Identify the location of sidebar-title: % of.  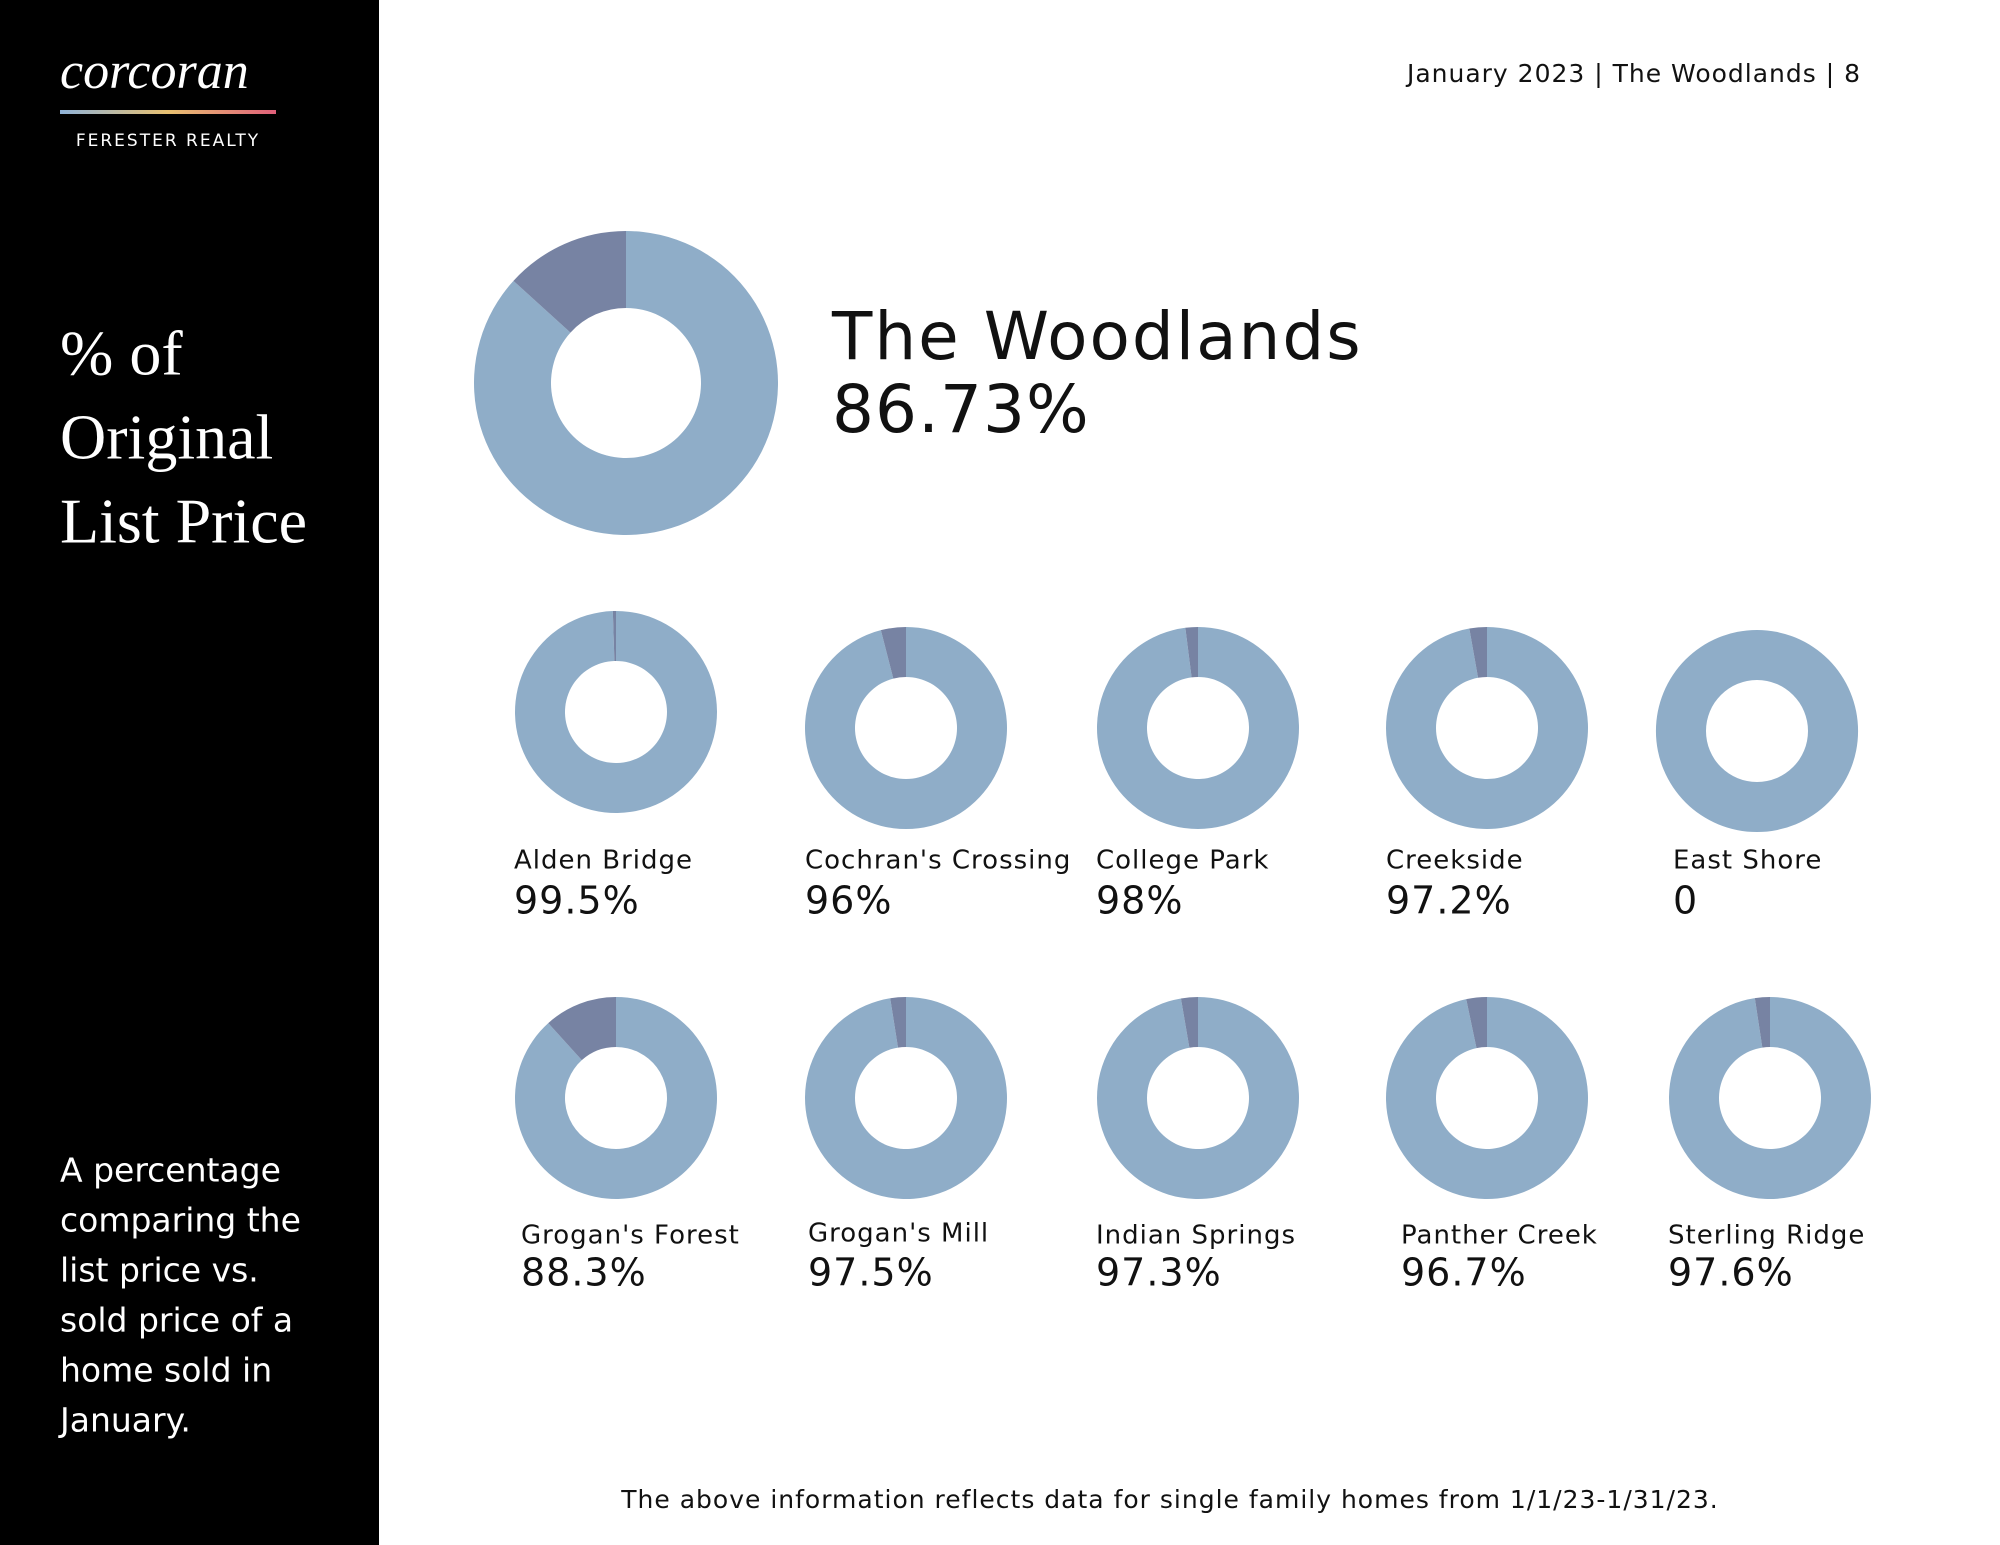
(121, 353).